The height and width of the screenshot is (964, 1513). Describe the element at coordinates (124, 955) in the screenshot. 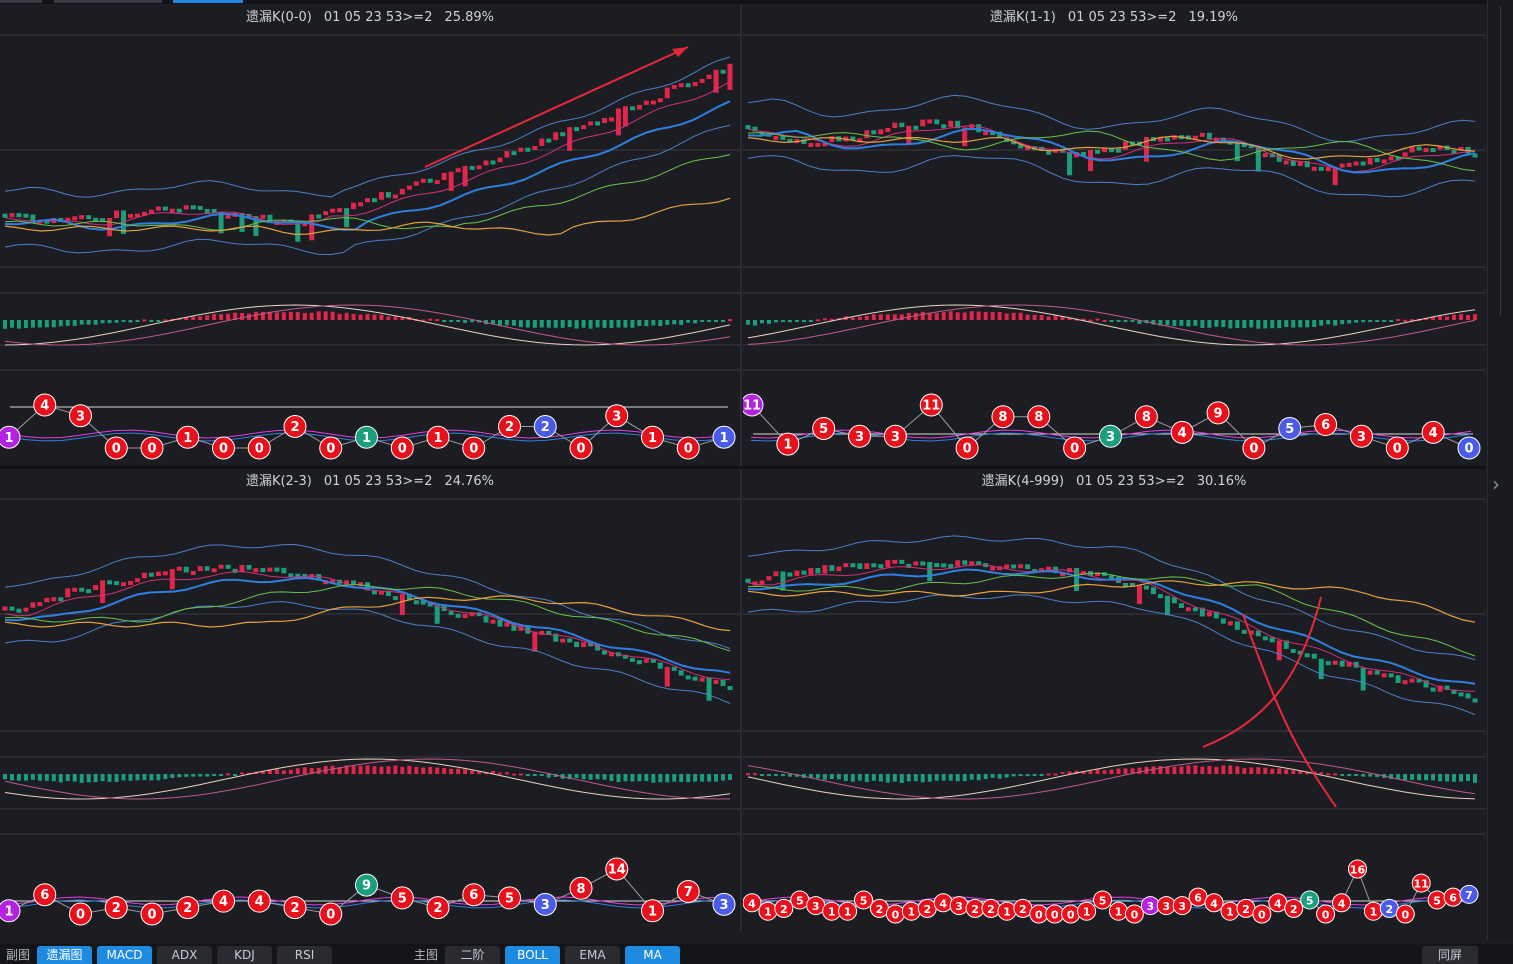

I see `tab-macd: MACD` at that location.